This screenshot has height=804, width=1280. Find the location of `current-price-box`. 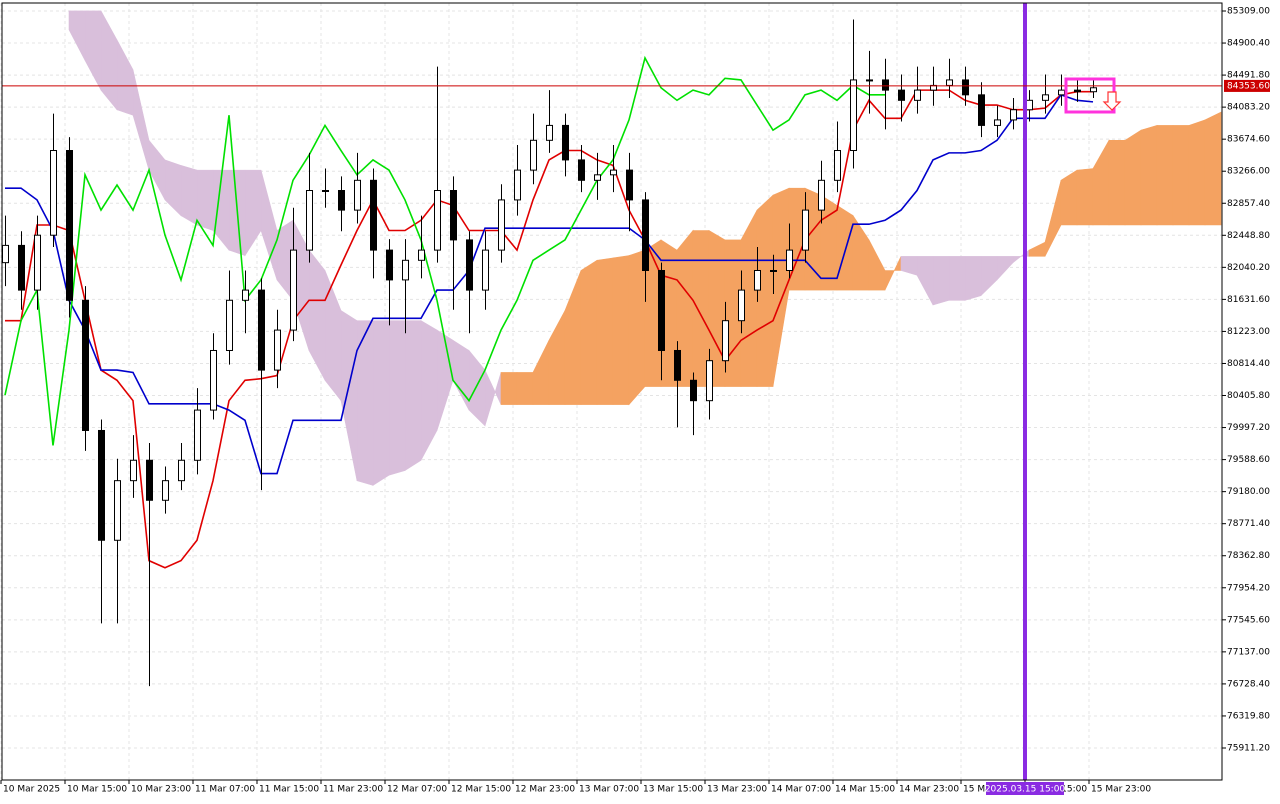

current-price-box is located at coordinates (1247, 85).